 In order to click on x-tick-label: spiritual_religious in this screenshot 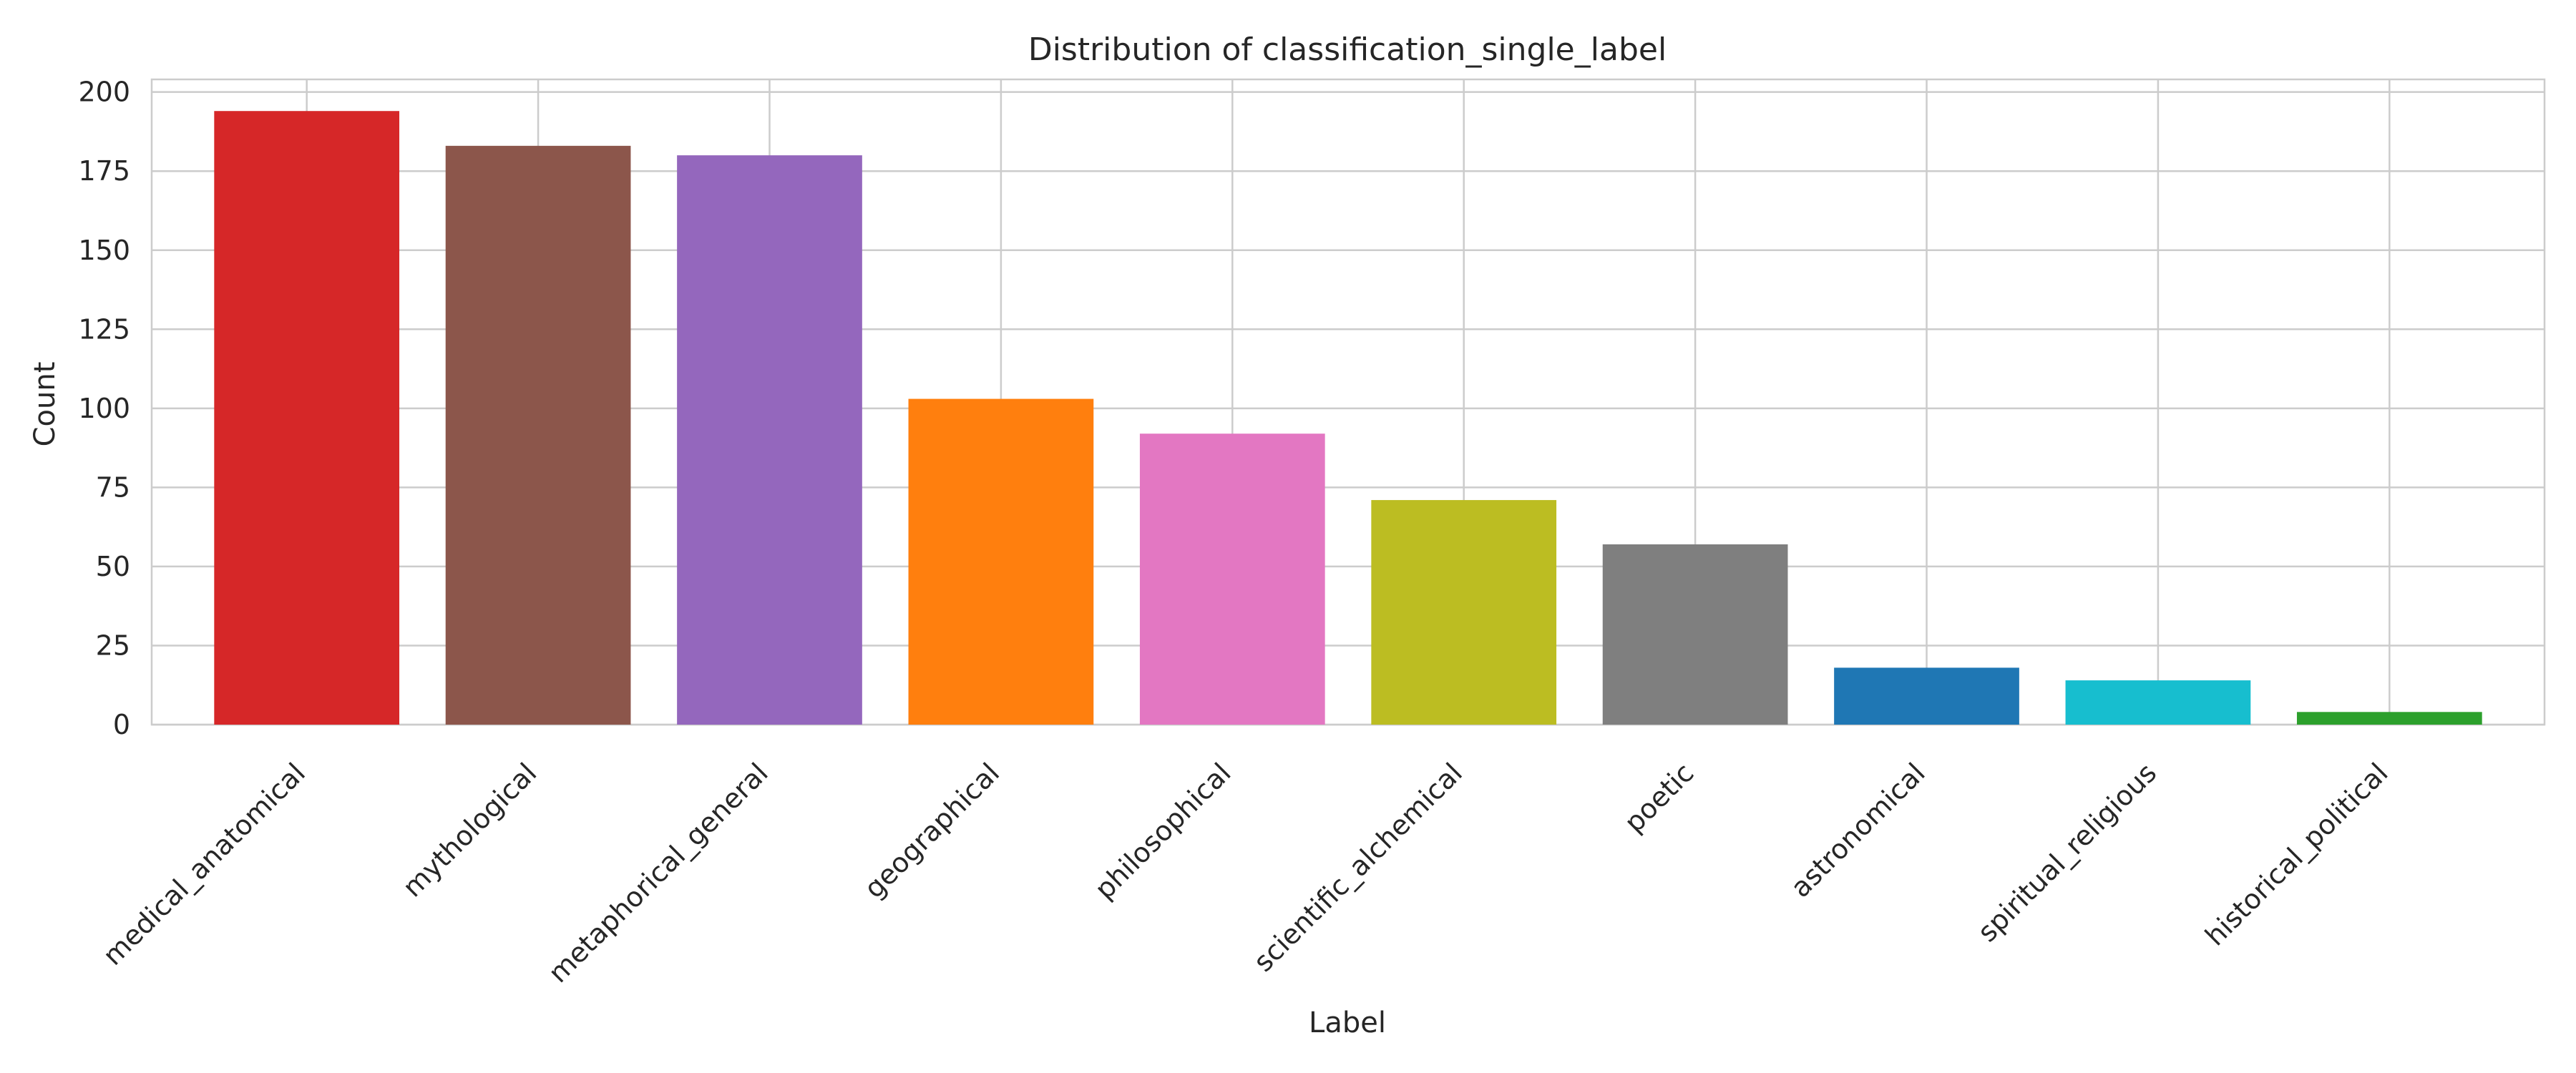, I will do `click(2066, 852)`.